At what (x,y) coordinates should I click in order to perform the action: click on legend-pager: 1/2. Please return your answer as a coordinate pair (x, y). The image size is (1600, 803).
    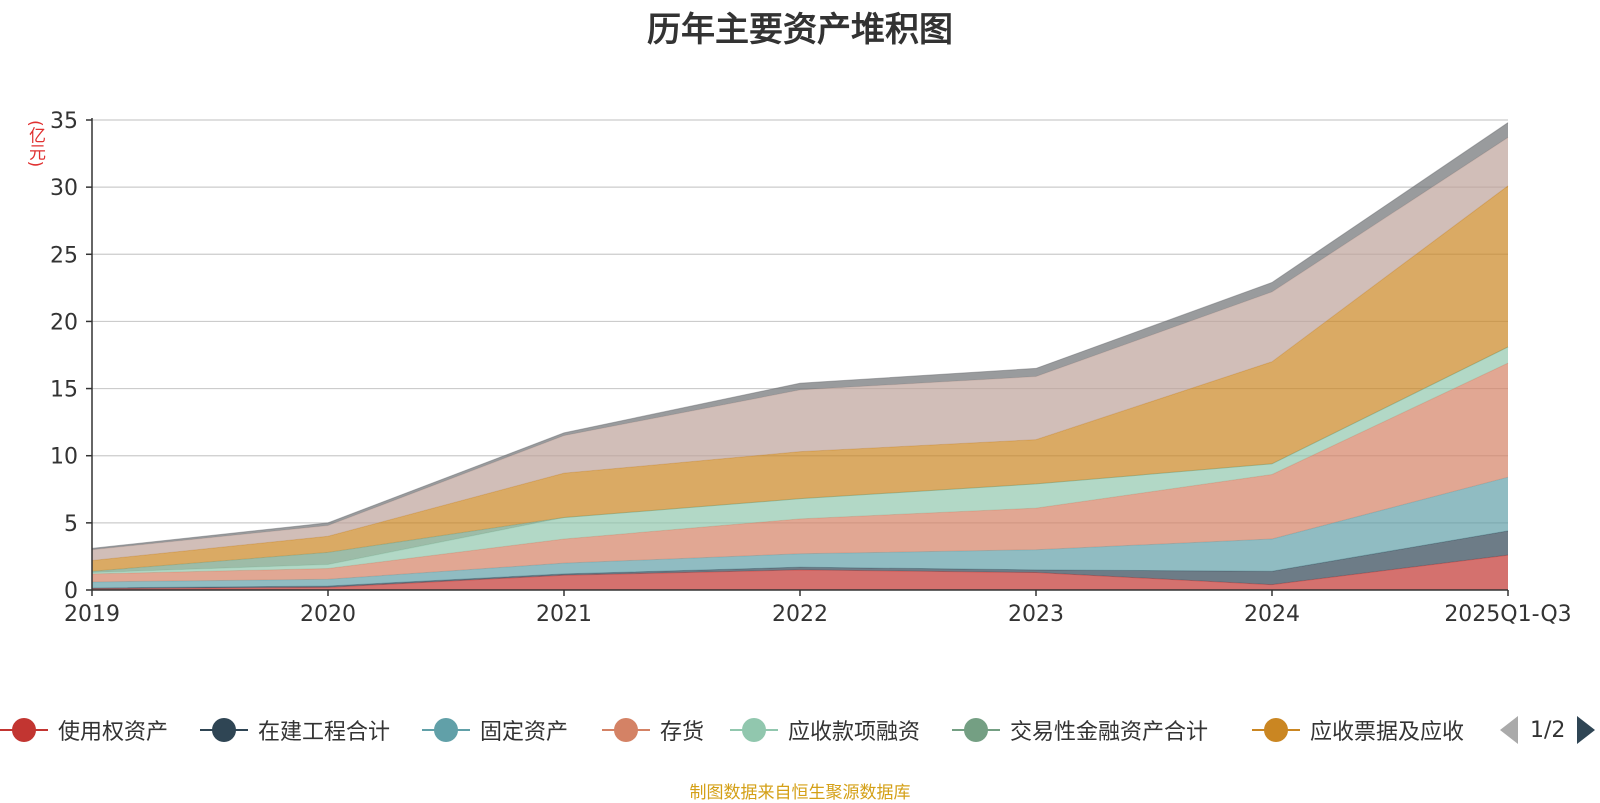
    Looking at the image, I should click on (1548, 730).